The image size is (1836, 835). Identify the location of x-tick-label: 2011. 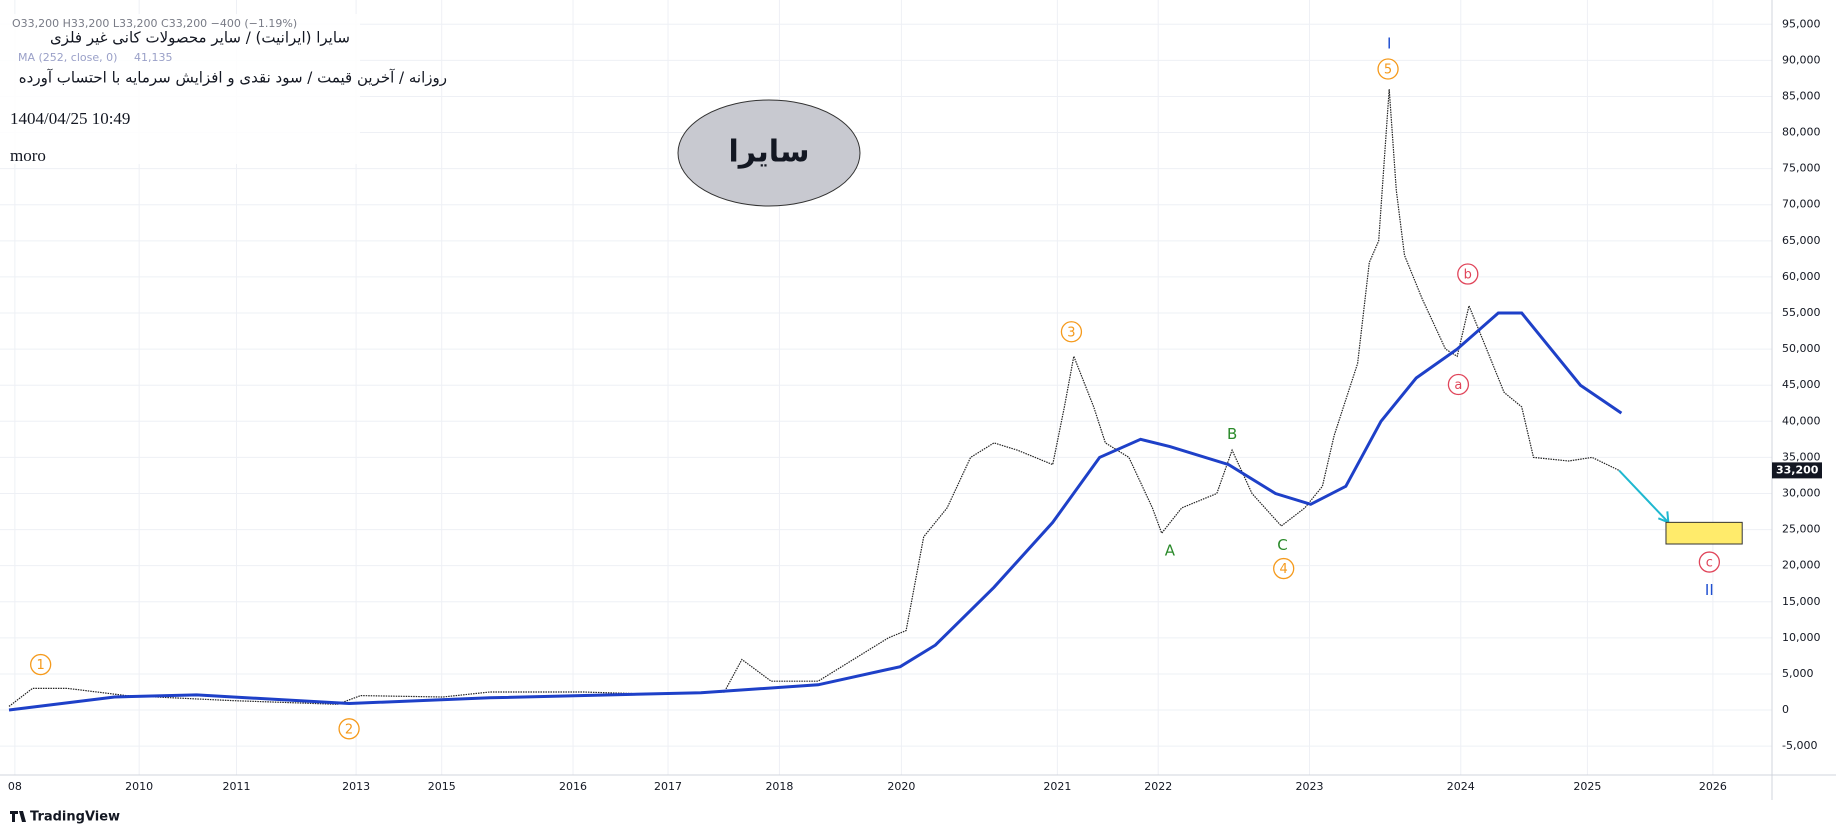
(236, 786).